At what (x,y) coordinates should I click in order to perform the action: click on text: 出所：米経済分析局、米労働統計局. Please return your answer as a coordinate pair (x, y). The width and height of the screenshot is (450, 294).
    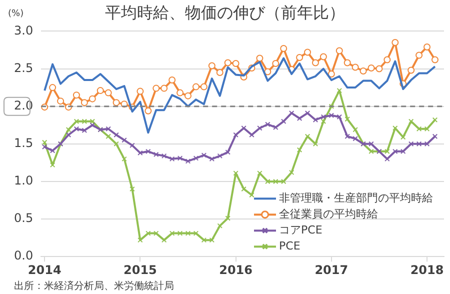
    Looking at the image, I should click on (94, 286).